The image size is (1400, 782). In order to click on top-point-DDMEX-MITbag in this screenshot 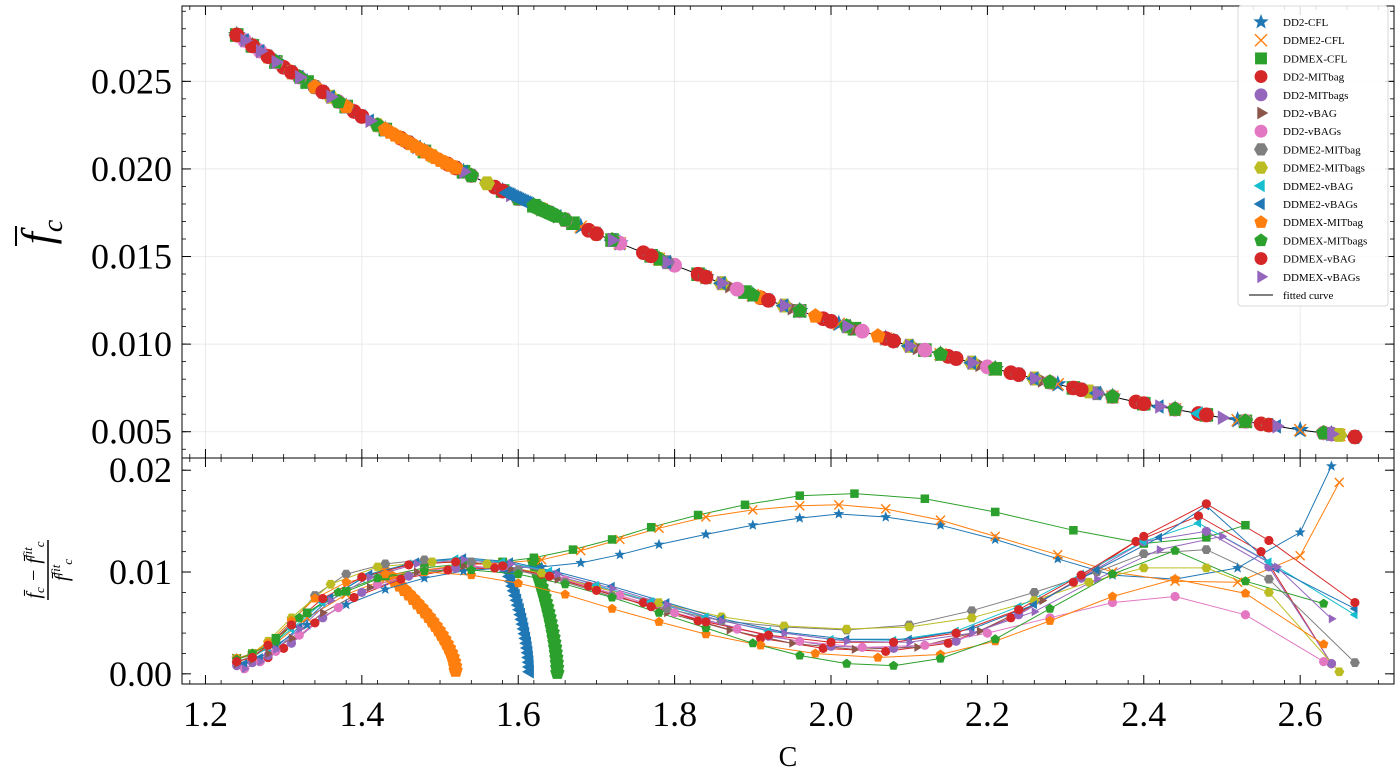, I will do `click(815, 315)`.